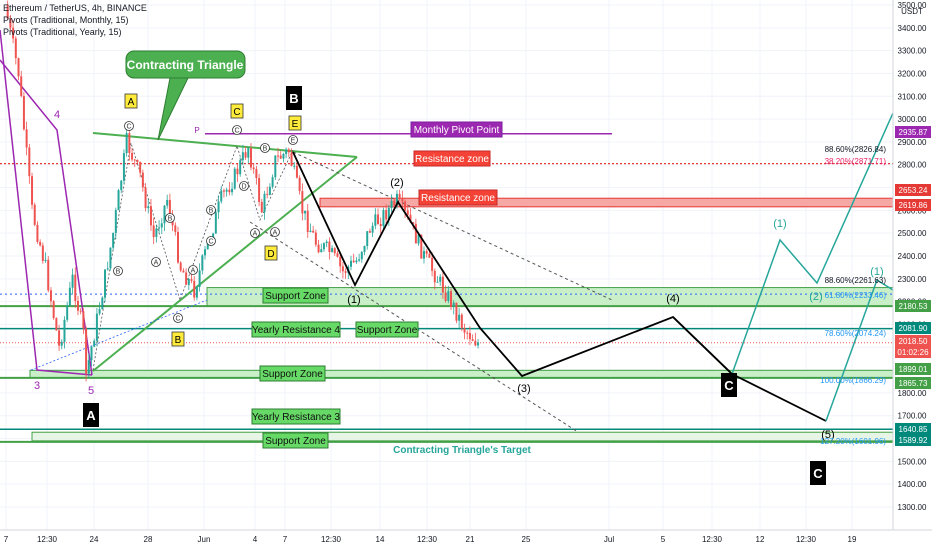 The width and height of the screenshot is (932, 555). Describe the element at coordinates (91, 415) in the screenshot. I see `wave-letter: A` at that location.